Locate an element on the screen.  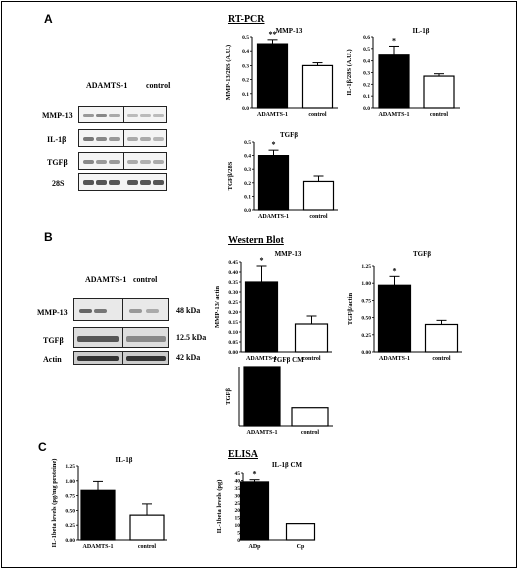
blot-b-size-label: 12.5 kDa is located at coordinates (191, 337).